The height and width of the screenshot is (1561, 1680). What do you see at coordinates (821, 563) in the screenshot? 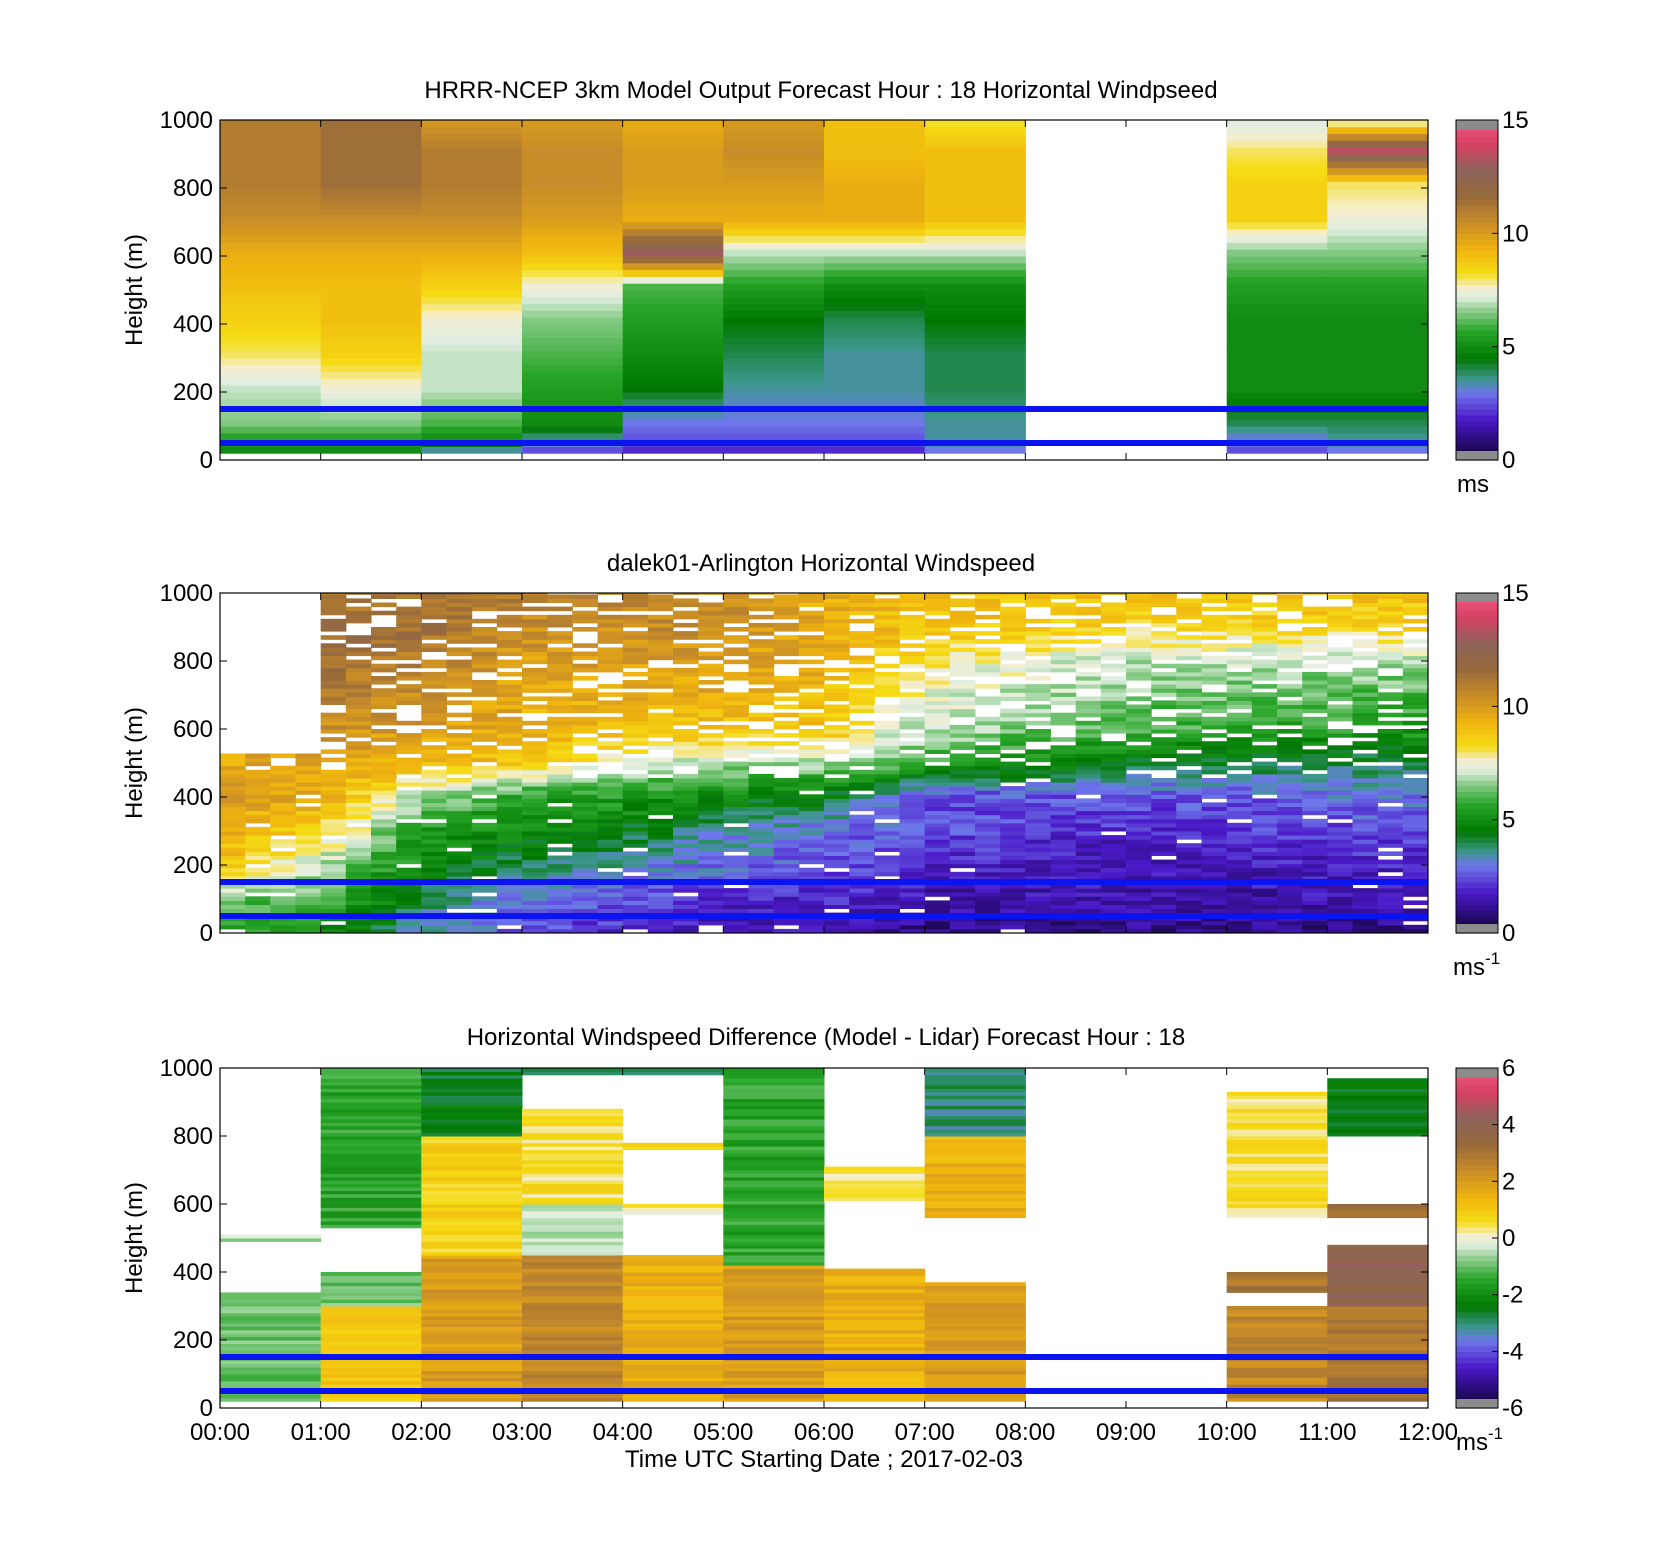
I see `lidar-panel-title: dalek01-Arlington Horizontal Windspeed` at bounding box center [821, 563].